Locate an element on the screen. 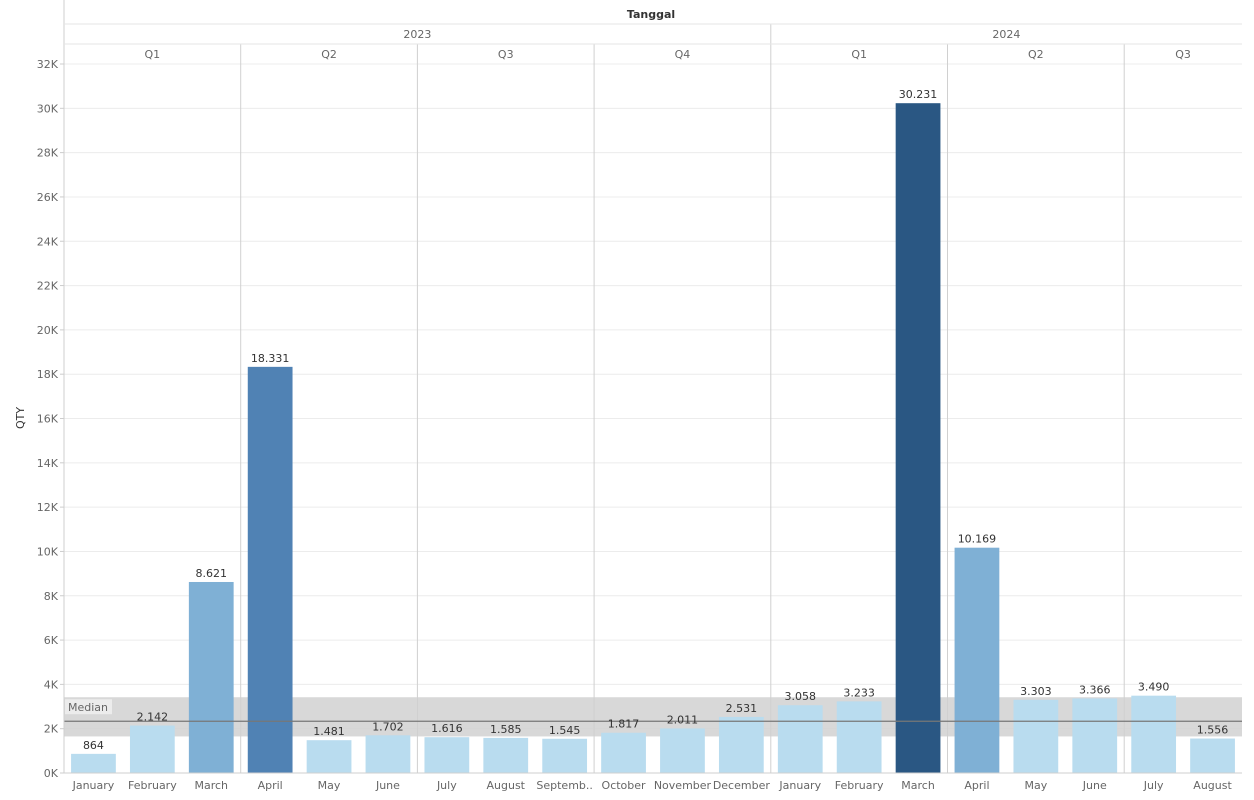 This screenshot has height=800, width=1254. y-tick-label: 0K is located at coordinates (51, 773).